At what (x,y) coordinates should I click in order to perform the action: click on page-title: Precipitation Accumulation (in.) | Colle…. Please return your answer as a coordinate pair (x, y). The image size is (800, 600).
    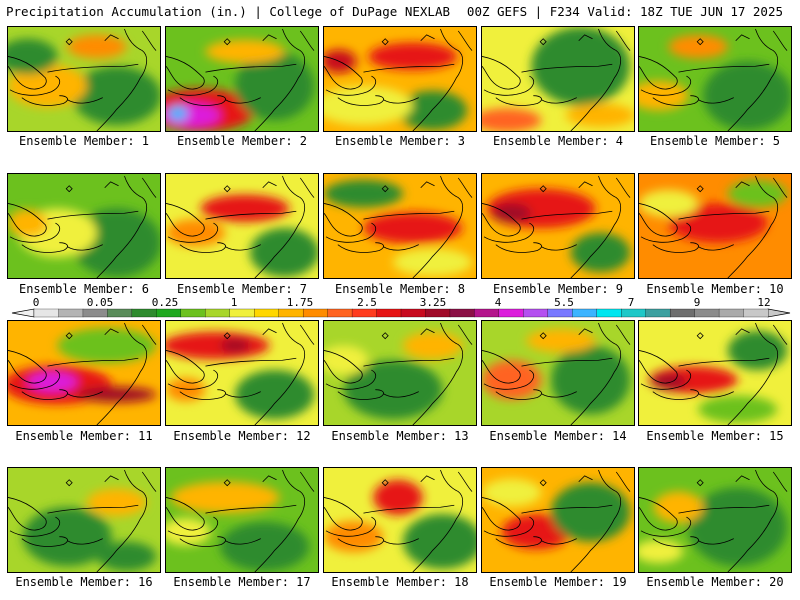
    Looking at the image, I should click on (228, 11).